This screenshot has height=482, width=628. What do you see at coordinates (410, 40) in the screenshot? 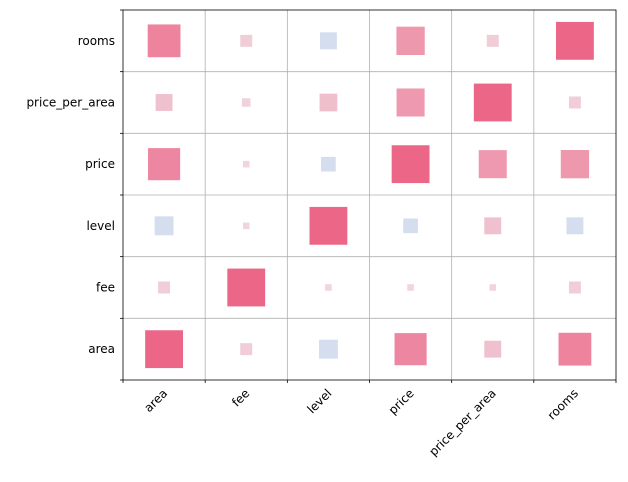
I see `cell-rooms-price` at bounding box center [410, 40].